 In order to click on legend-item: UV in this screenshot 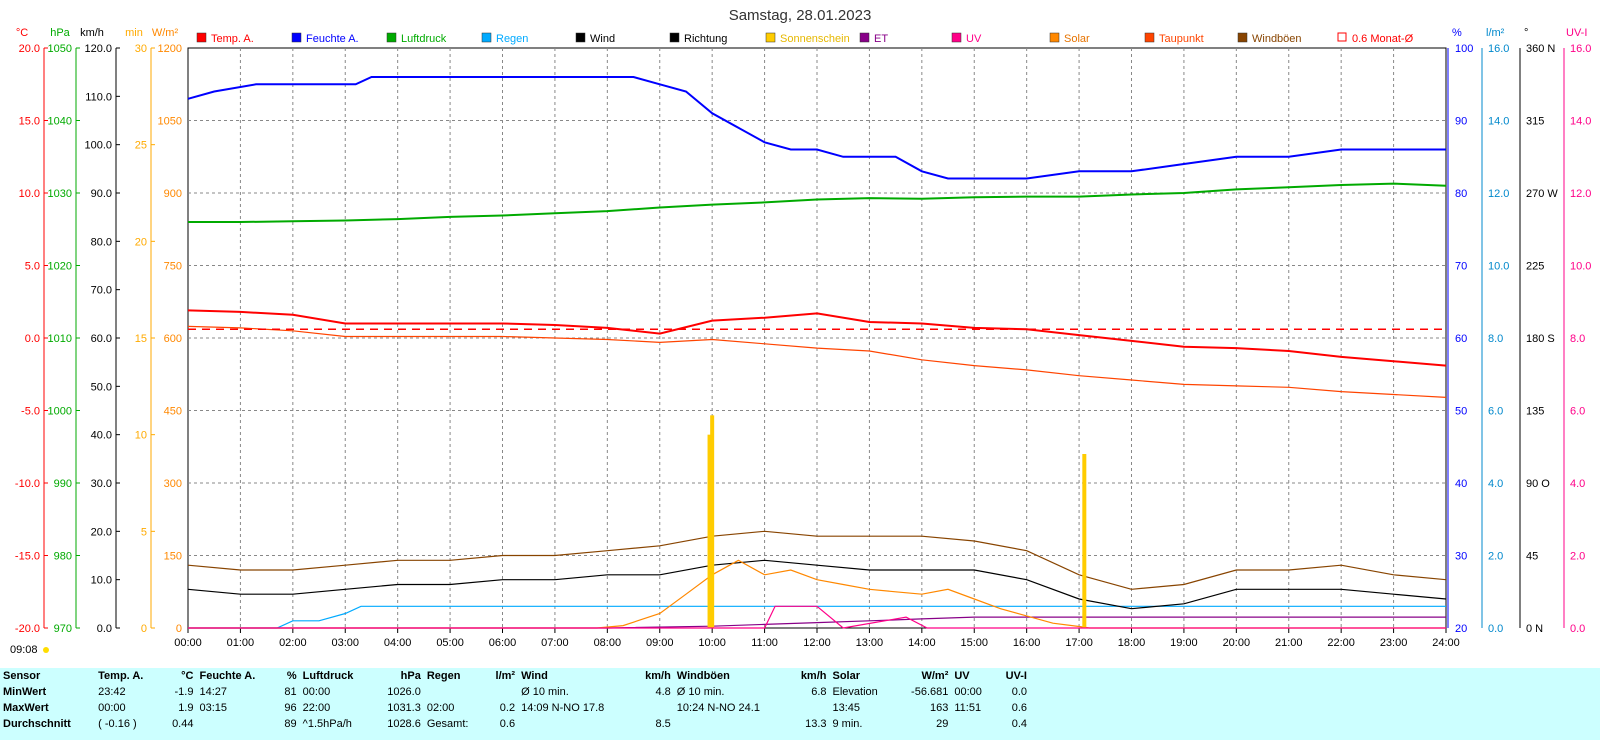, I will do `click(966, 38)`.